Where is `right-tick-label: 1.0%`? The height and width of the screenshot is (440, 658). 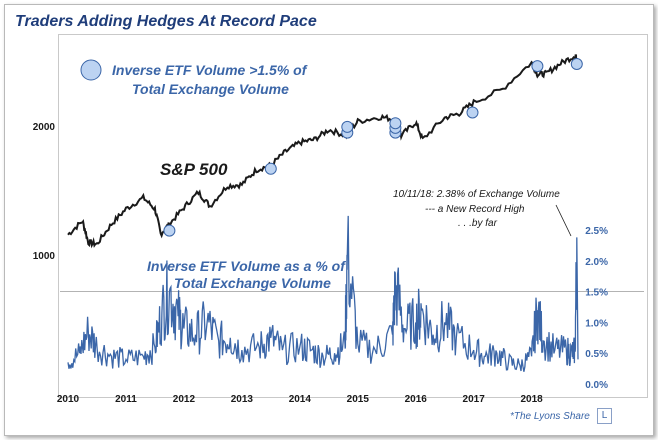 right-tick-label: 1.0% is located at coordinates (596, 323).